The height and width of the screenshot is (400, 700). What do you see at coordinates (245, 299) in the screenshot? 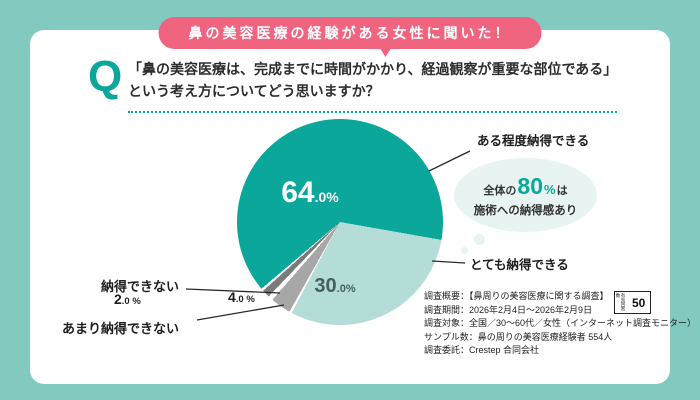
I see `pie-value-4-sub: .0 %` at bounding box center [245, 299].